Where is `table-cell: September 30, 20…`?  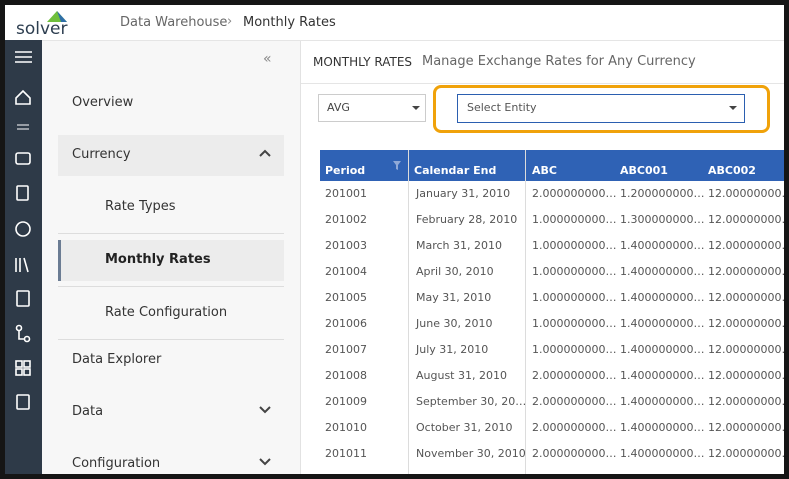
table-cell: September 30, 20… is located at coordinates (471, 401).